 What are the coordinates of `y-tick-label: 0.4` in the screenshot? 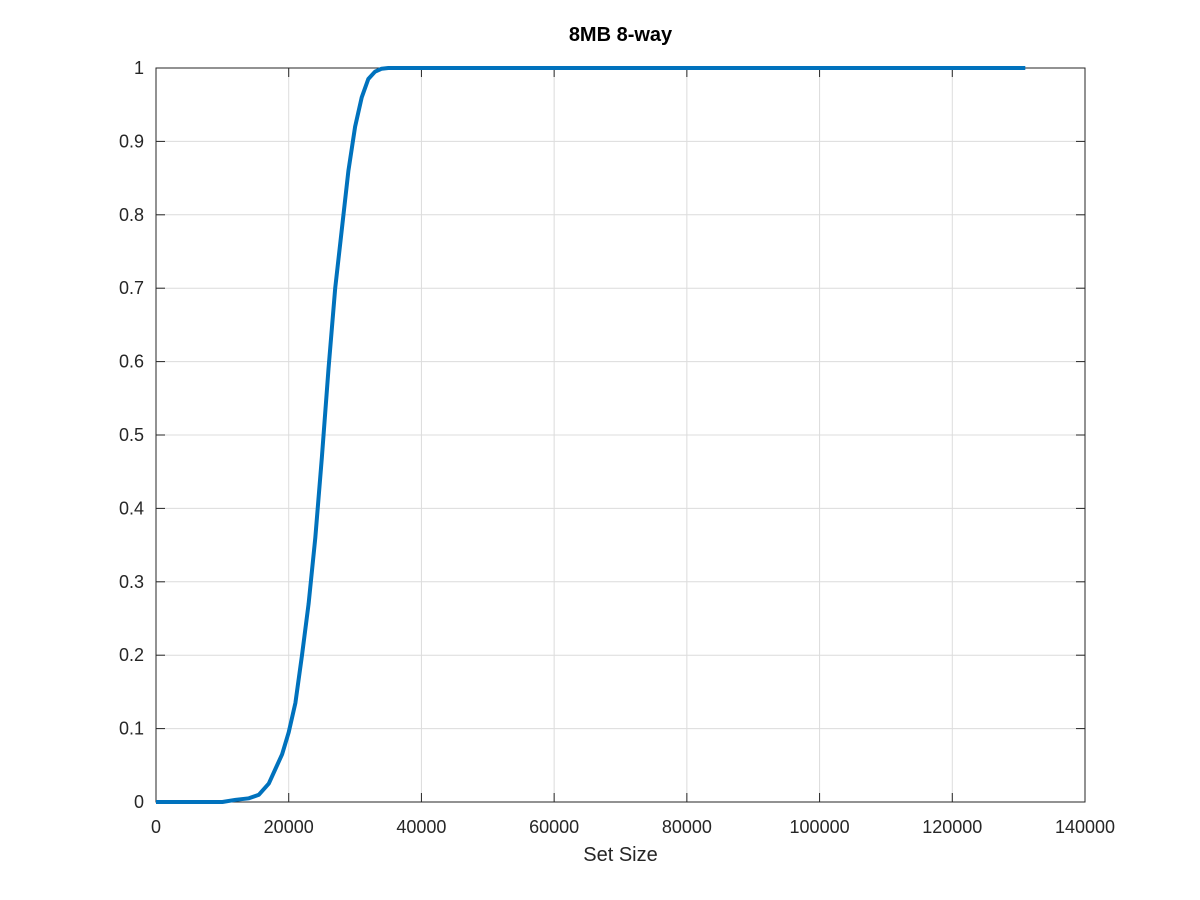 It's located at (131, 508).